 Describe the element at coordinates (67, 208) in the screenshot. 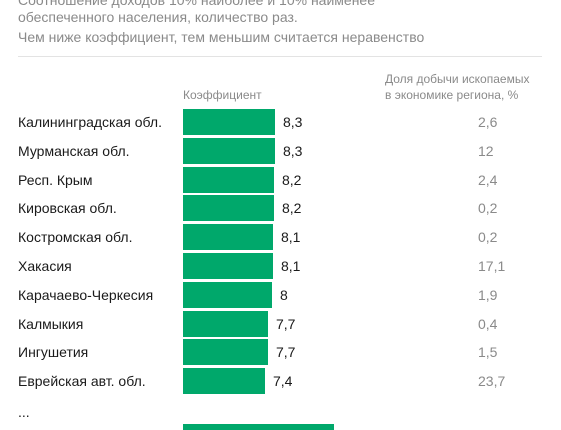

I see `region-label: Кировская обл.` at that location.